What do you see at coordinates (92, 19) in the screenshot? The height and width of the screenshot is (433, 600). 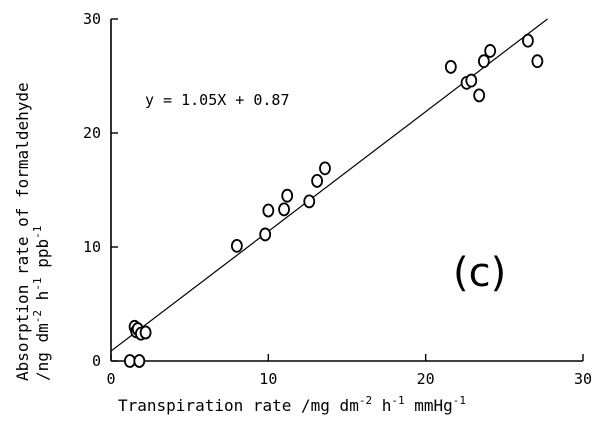 I see `y-tick-label: 30` at bounding box center [92, 19].